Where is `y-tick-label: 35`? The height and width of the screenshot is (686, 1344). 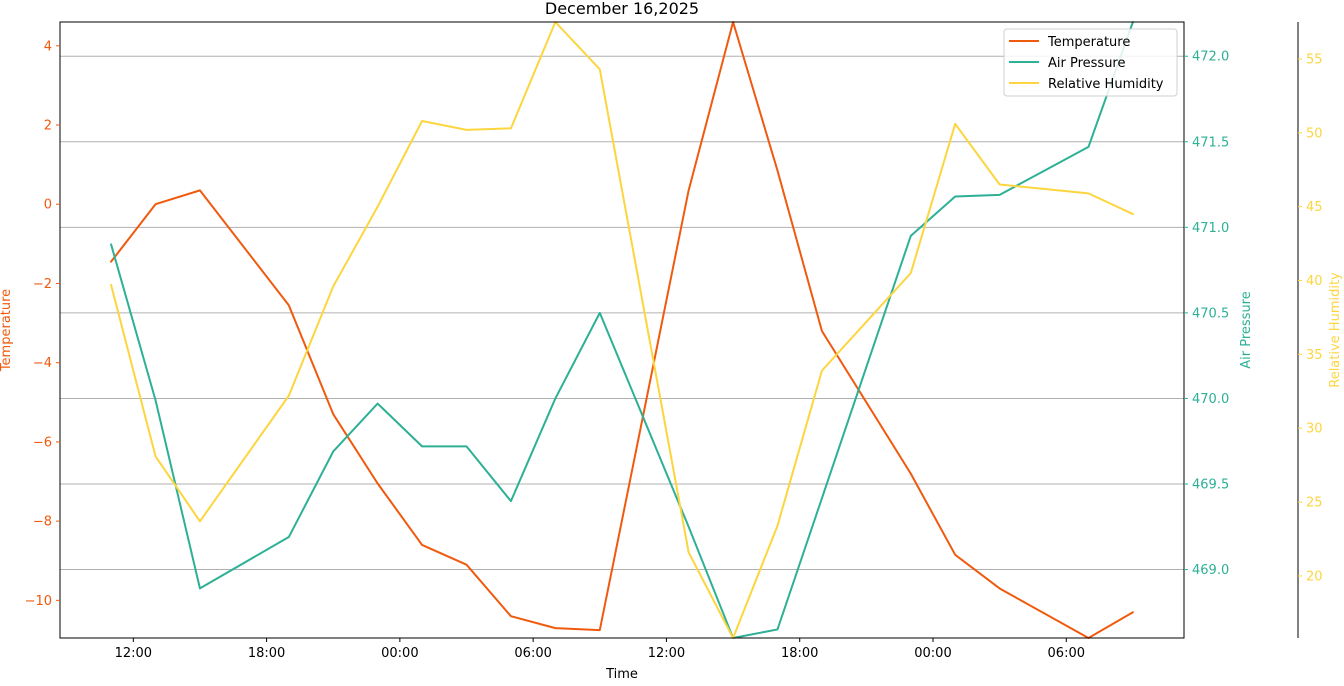
y-tick-label: 35 is located at coordinates (1314, 355).